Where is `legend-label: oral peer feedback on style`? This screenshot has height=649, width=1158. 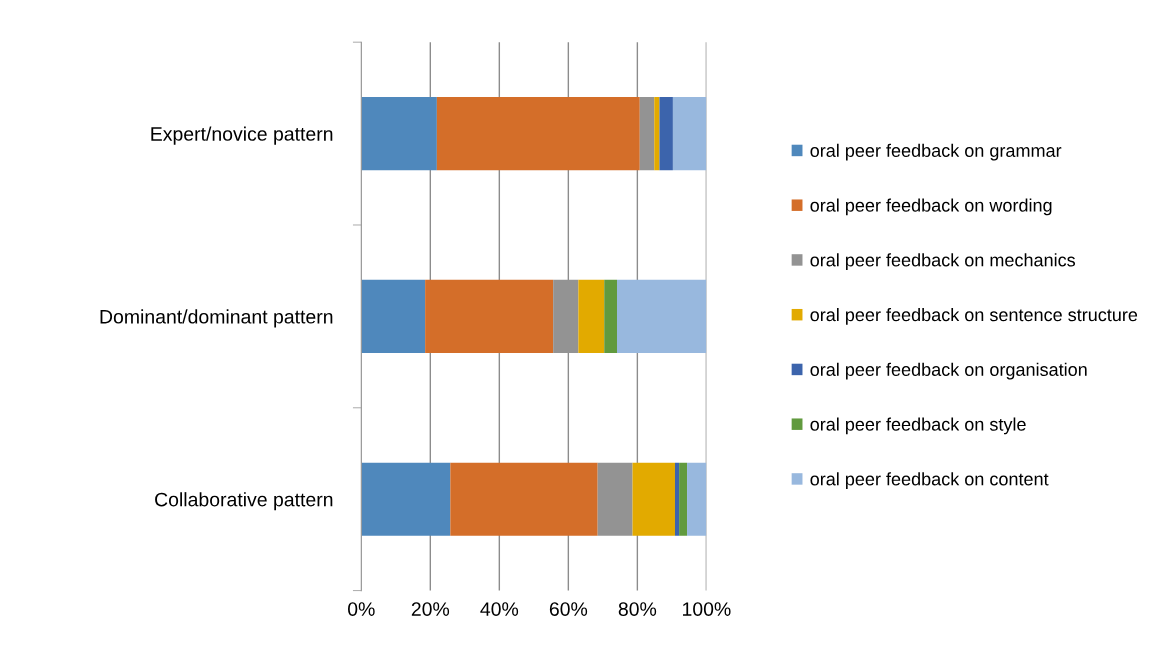 legend-label: oral peer feedback on style is located at coordinates (918, 426).